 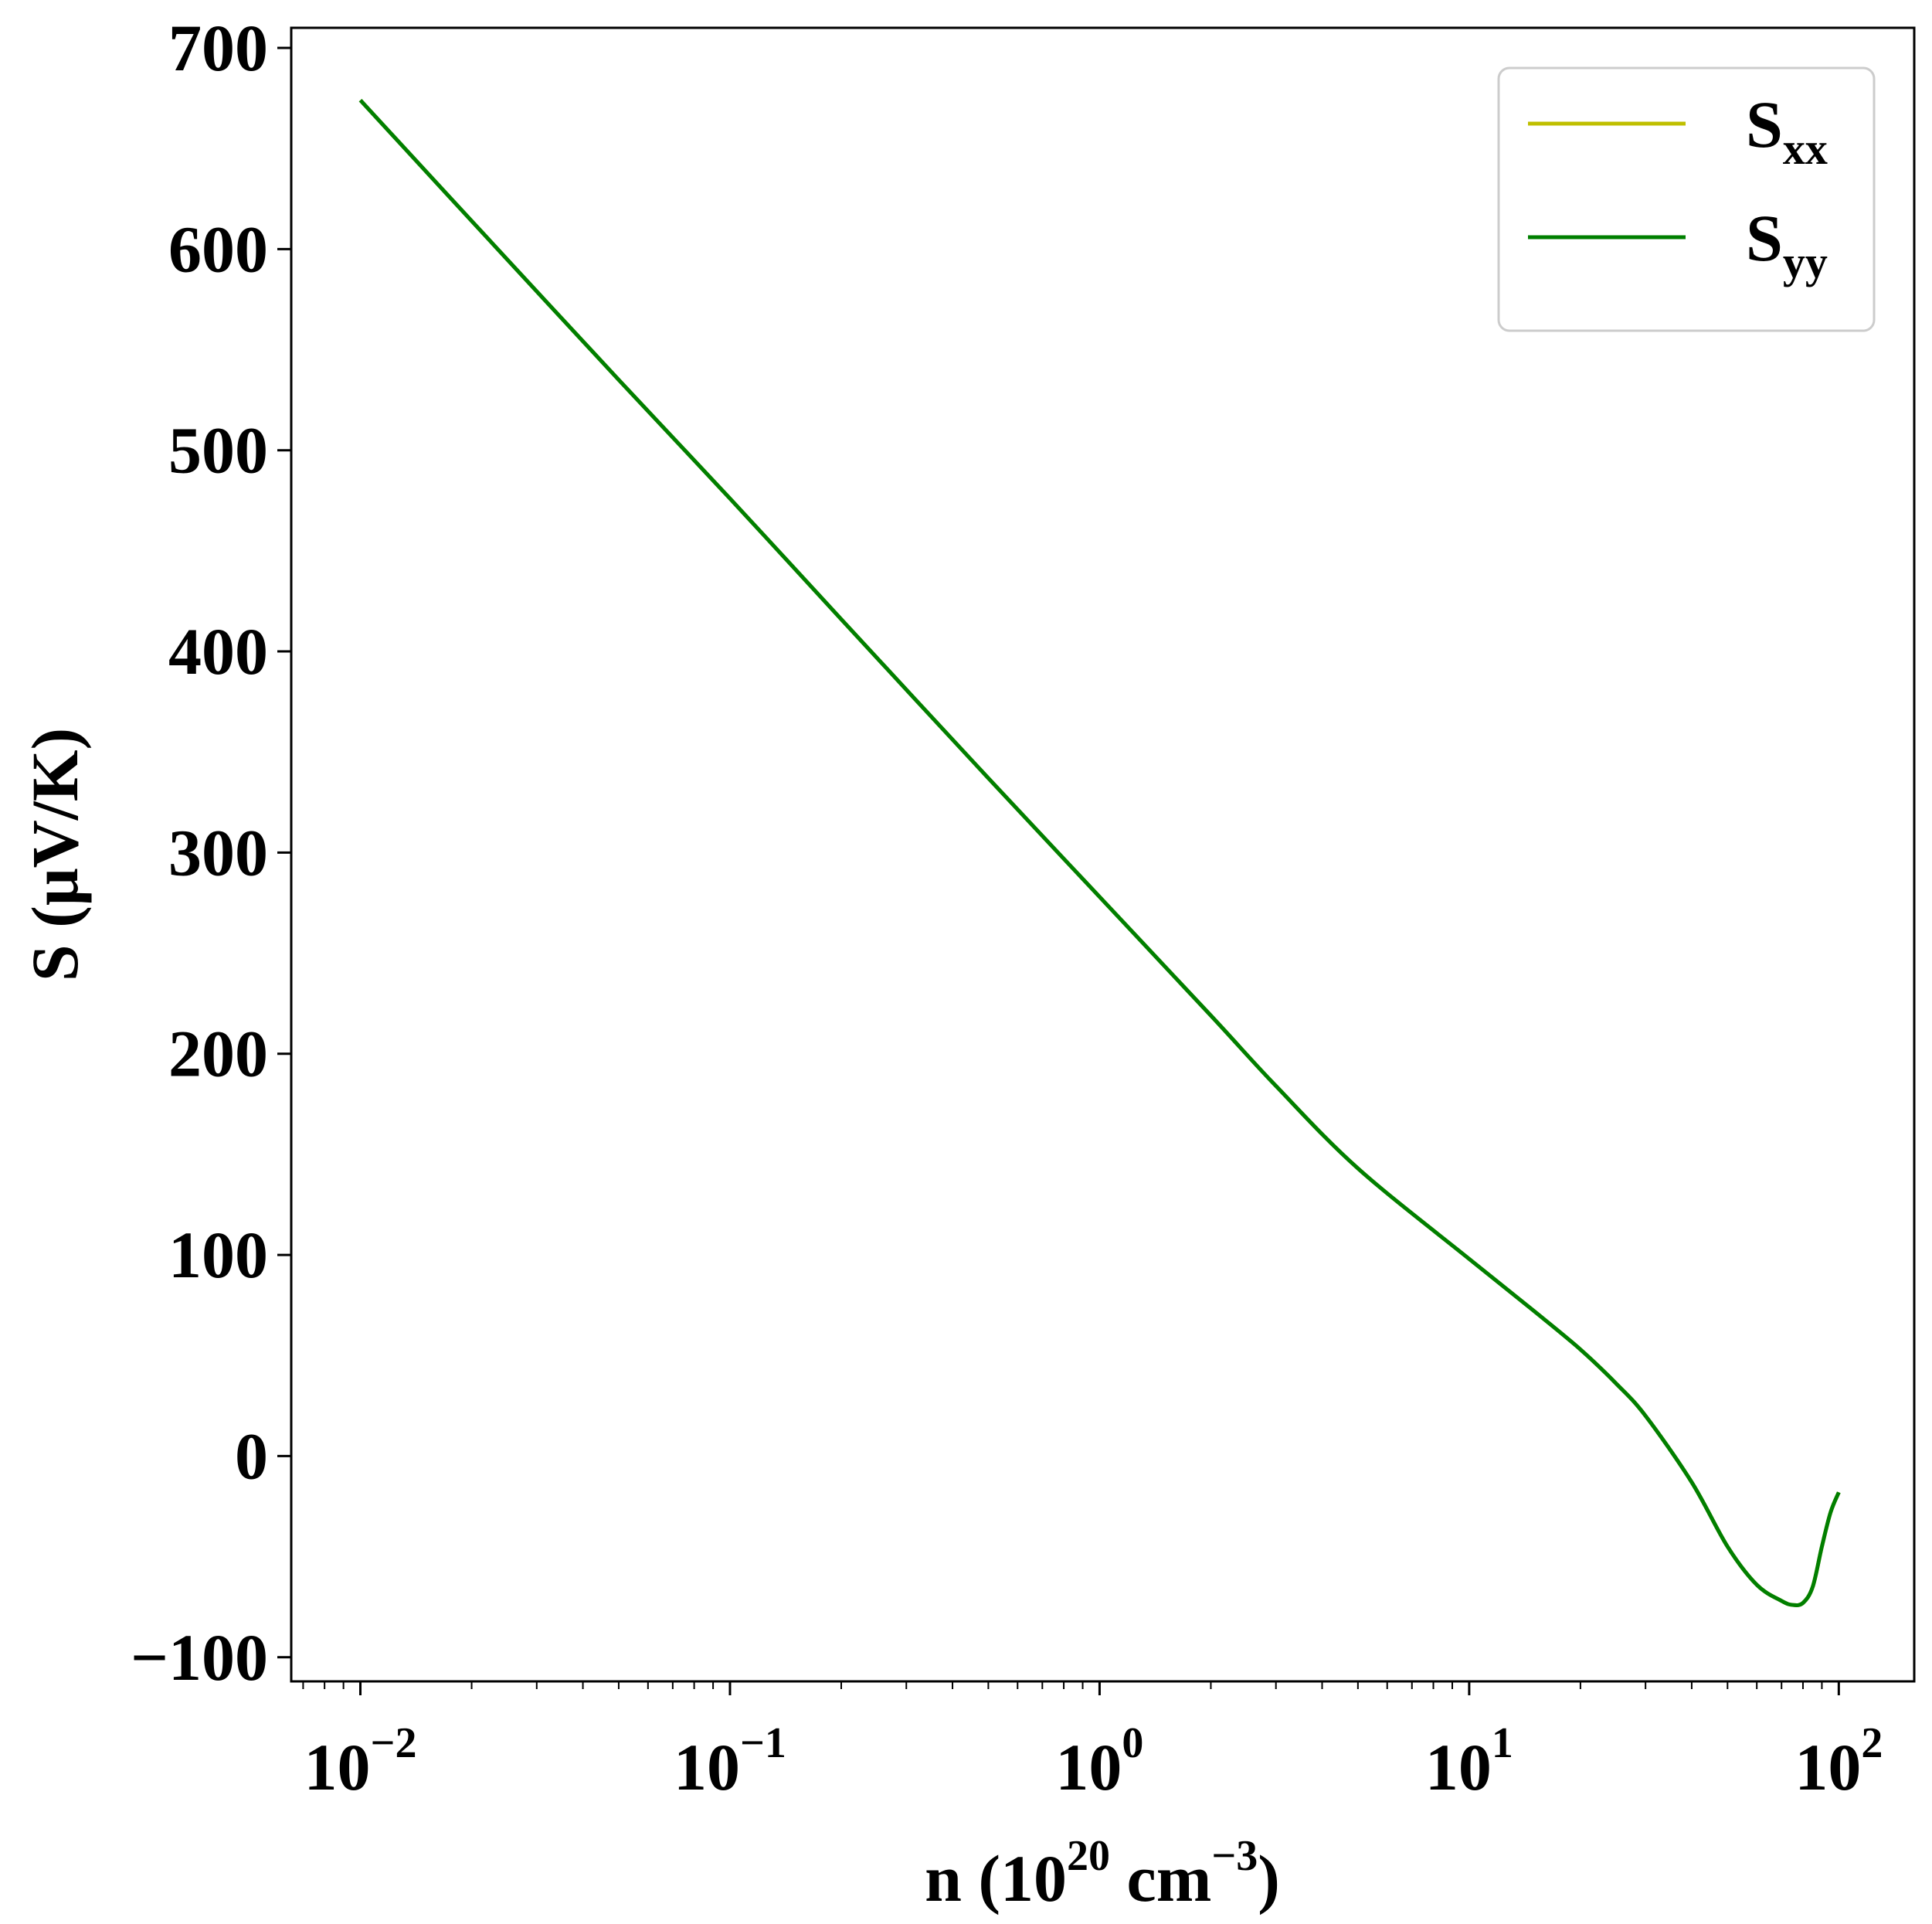 I want to click on y-tick-label: 100, so click(x=218, y=1255).